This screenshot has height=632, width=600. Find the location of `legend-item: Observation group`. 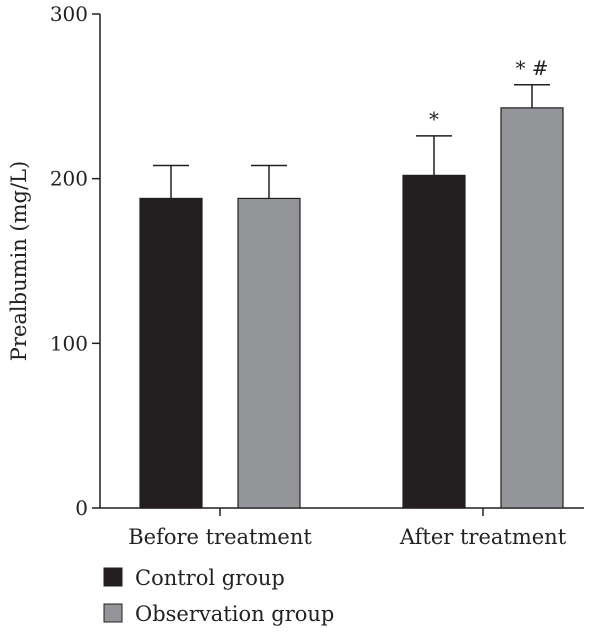

legend-item: Observation group is located at coordinates (218, 614).